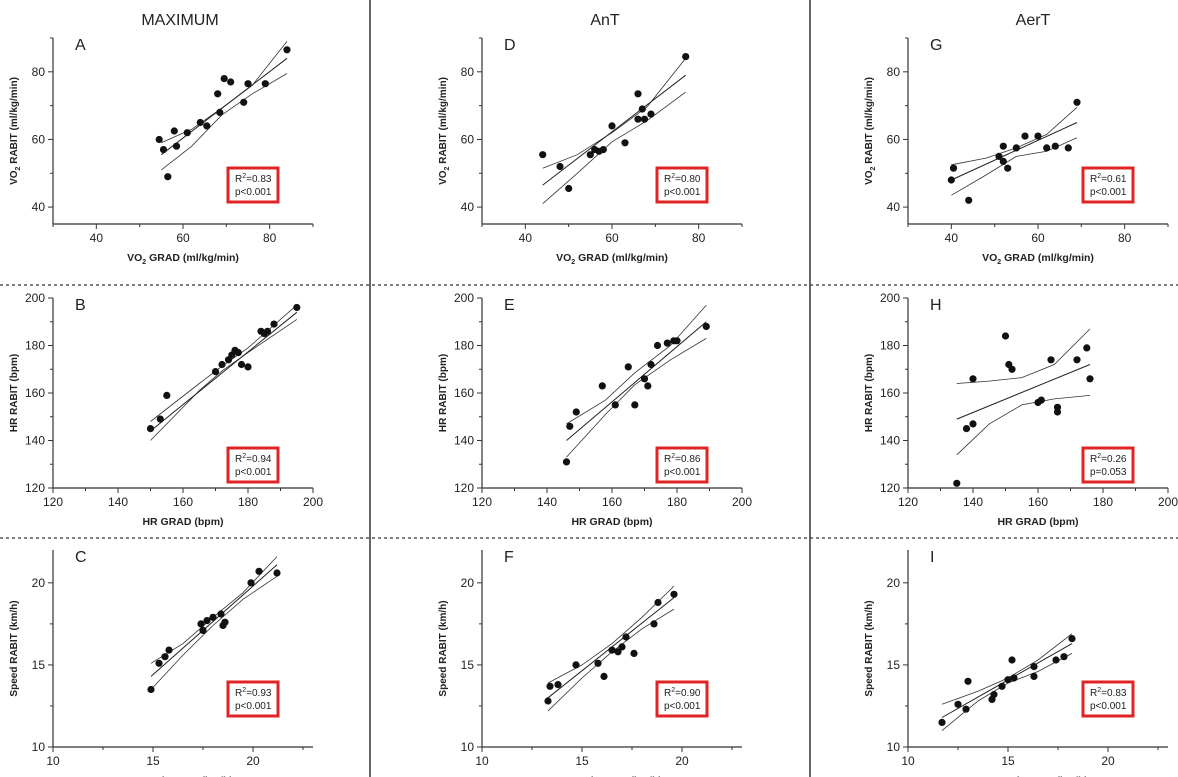 This screenshot has width=1178, height=777. I want to click on panel-letter: H, so click(936, 305).